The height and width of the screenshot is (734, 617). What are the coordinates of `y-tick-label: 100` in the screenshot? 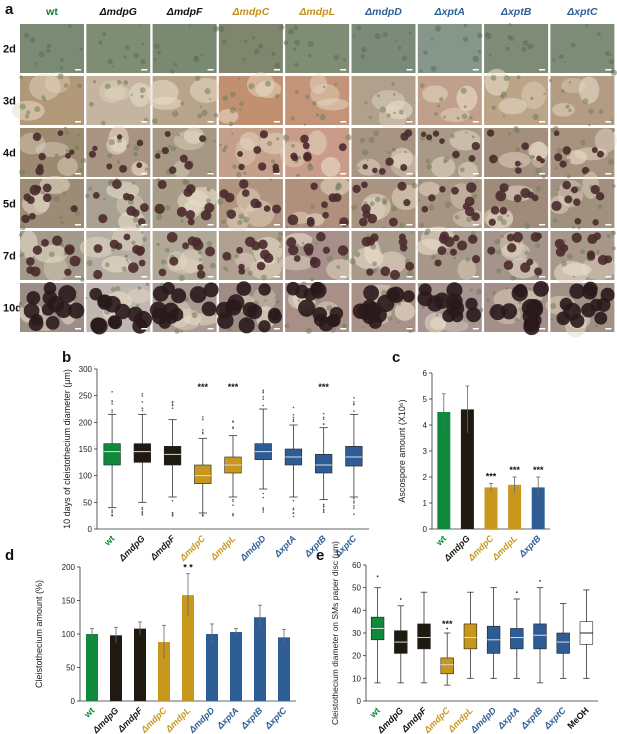 It's located at (86, 476).